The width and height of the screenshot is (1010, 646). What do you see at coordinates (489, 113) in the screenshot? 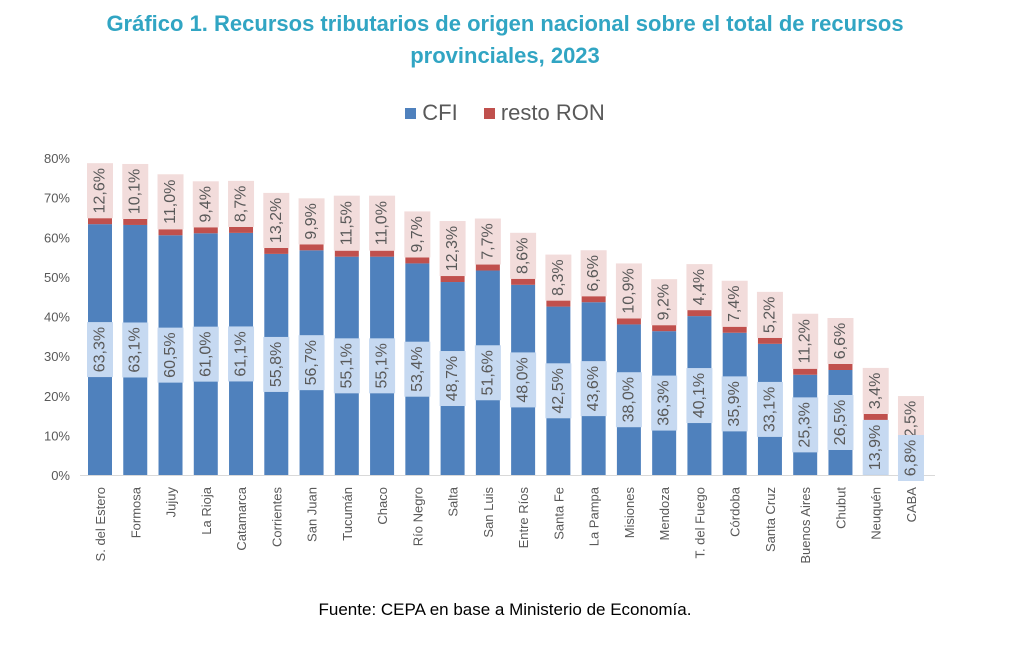
I see `legend-swatch-resto-ron` at bounding box center [489, 113].